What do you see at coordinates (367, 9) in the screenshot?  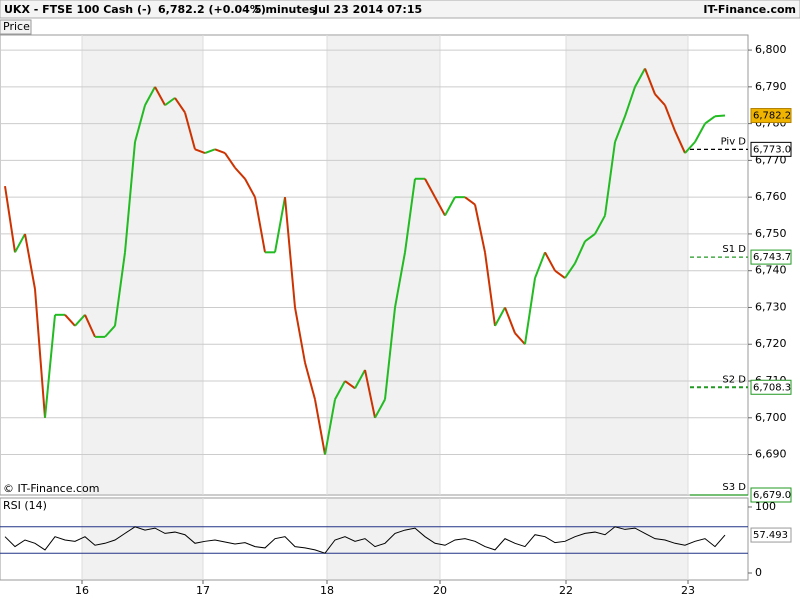 I see `header-timestamp: Jul 23 2014 07:15` at bounding box center [367, 9].